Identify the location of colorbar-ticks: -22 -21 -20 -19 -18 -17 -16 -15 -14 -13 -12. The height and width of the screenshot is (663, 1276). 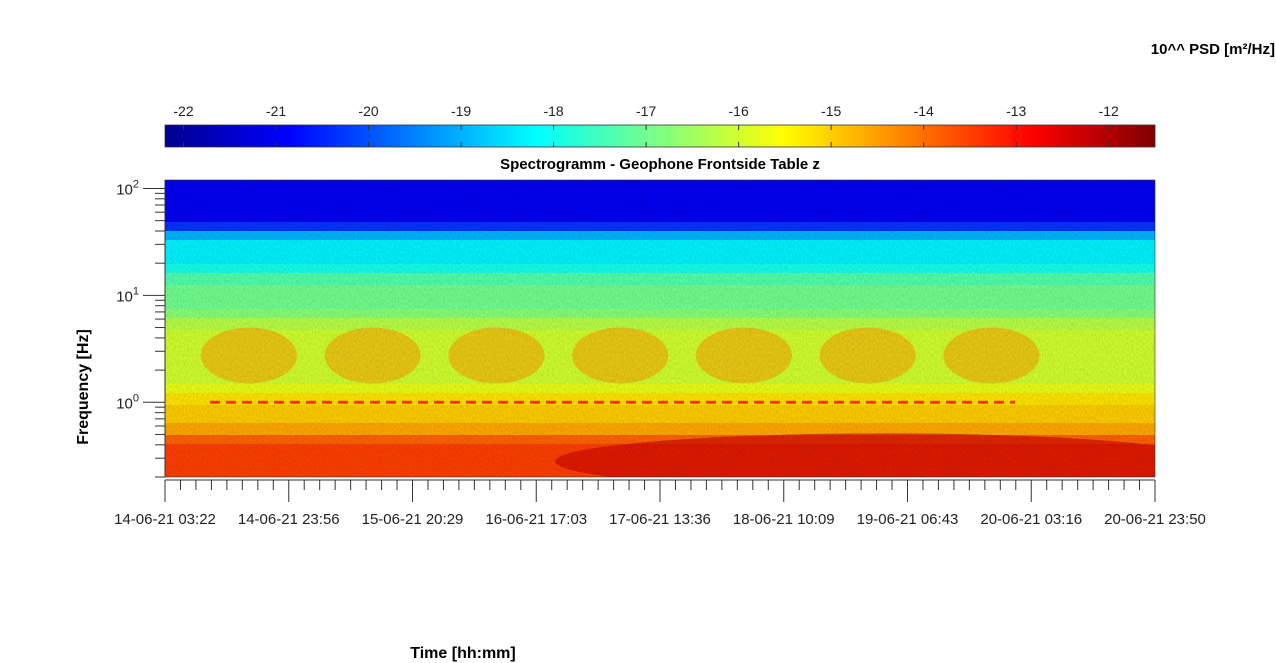
(646, 125).